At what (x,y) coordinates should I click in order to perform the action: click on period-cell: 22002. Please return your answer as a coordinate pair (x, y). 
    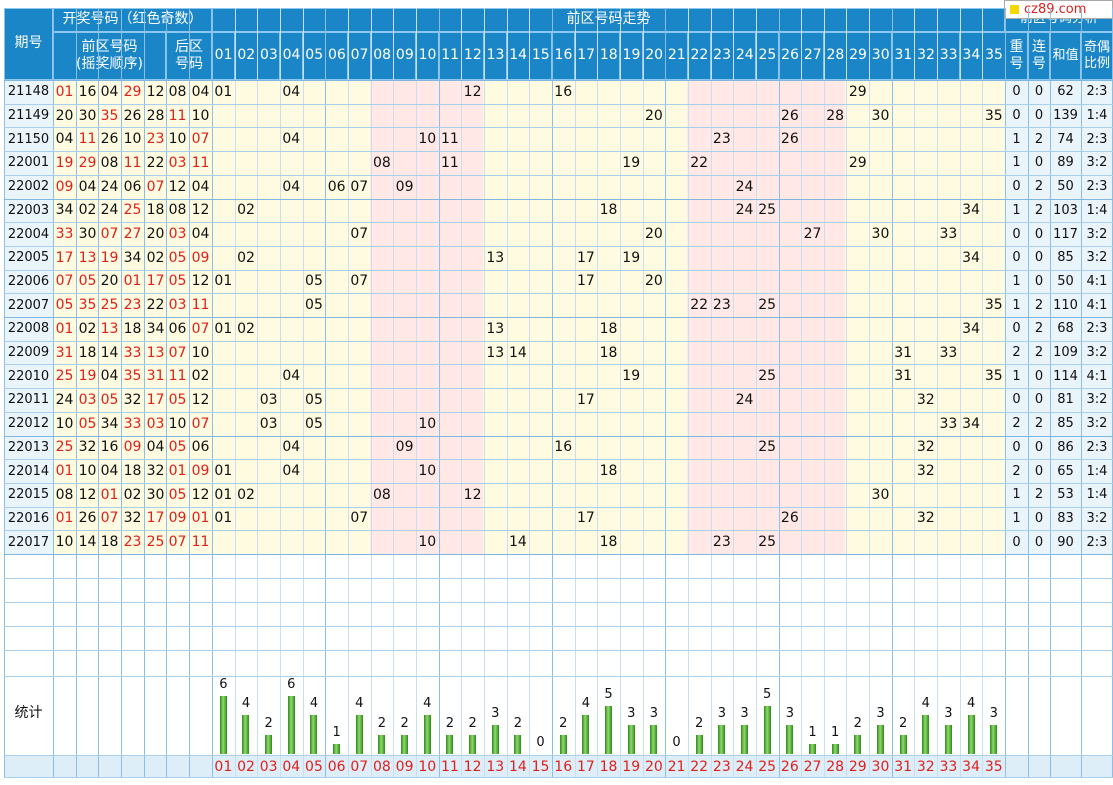
    Looking at the image, I should click on (28, 187).